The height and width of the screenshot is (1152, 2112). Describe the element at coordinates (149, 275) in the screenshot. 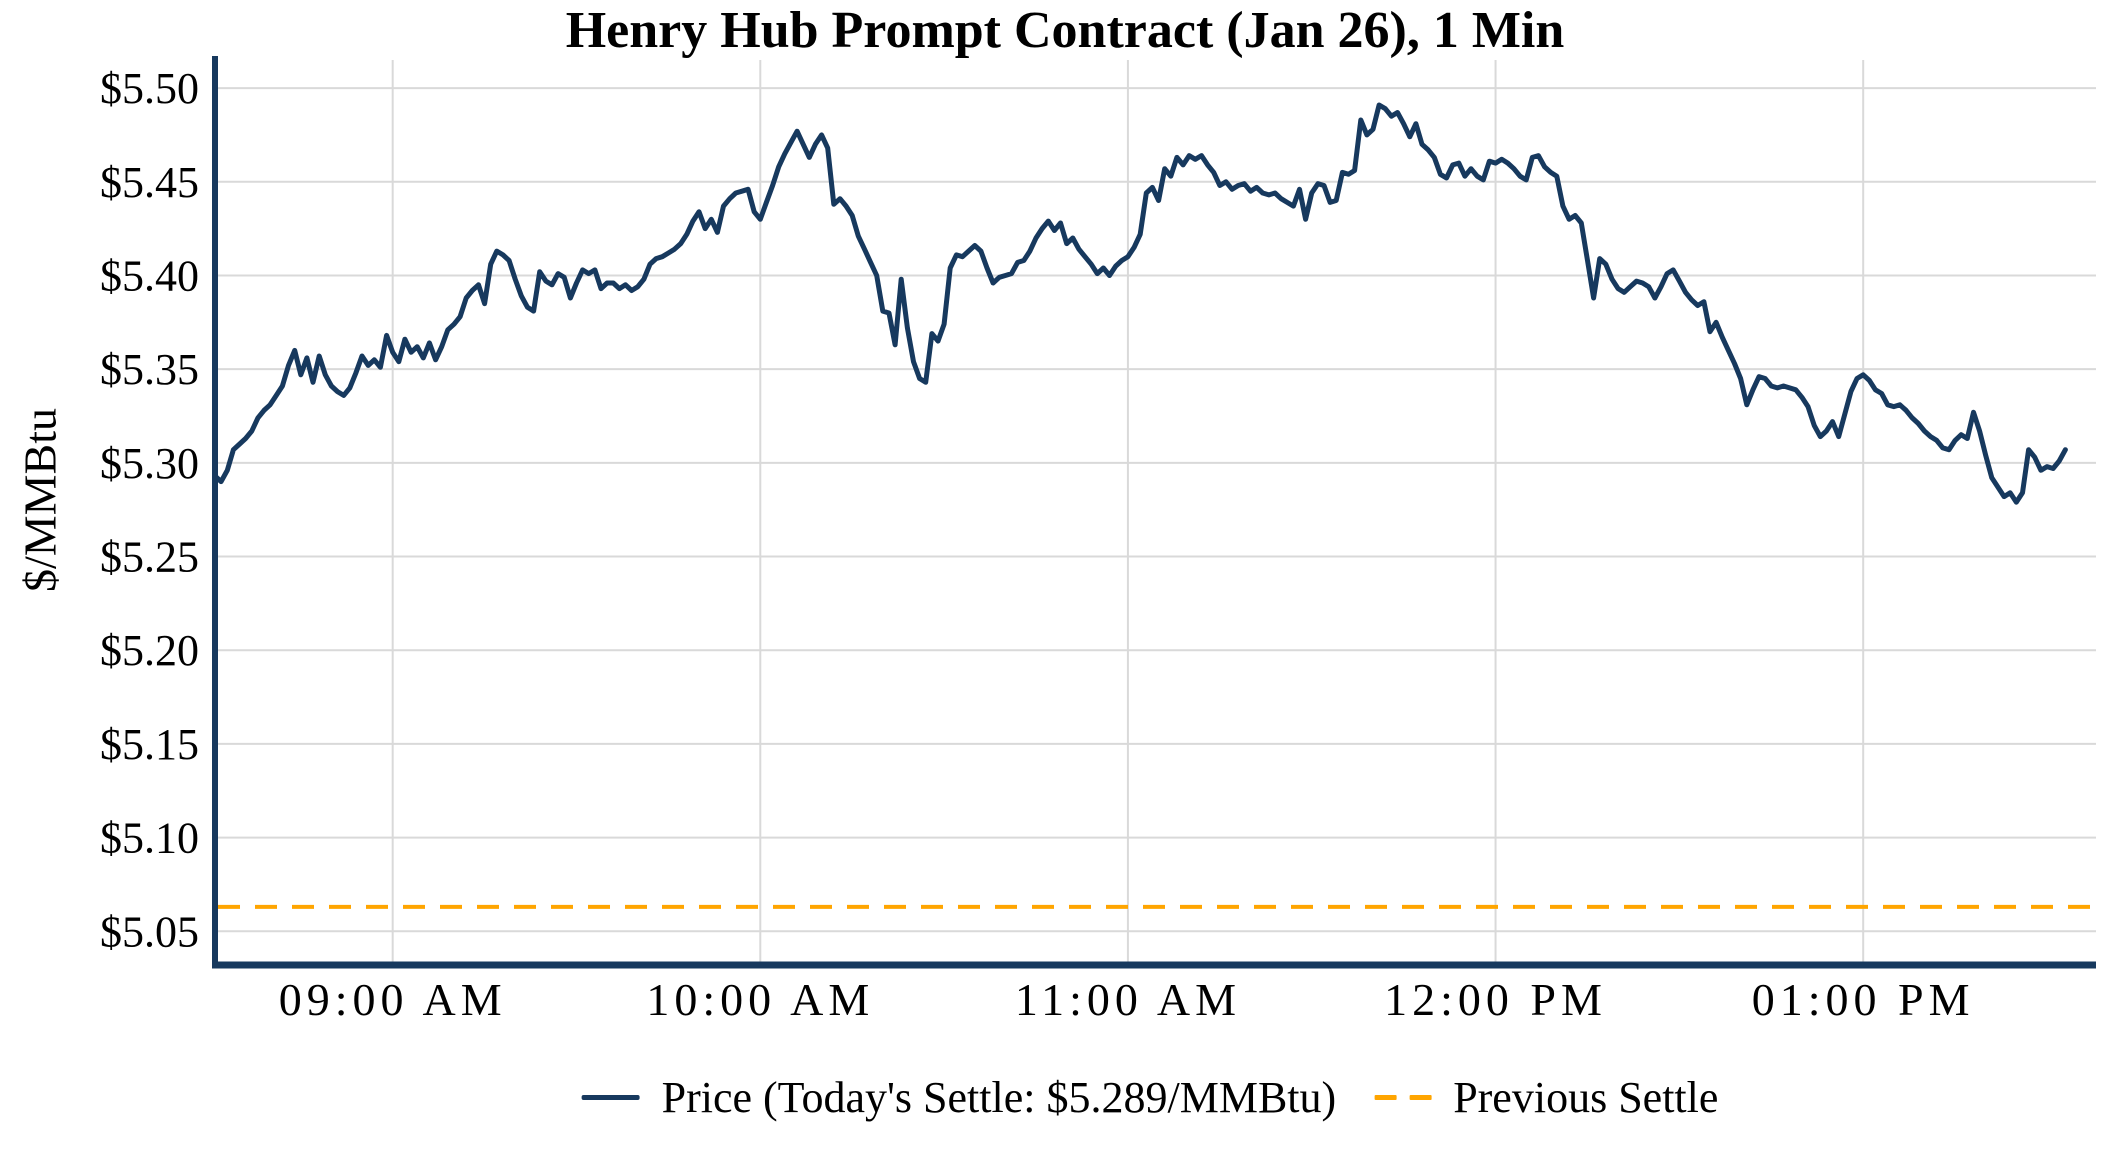

I see `y-tick-label: $5.40` at that location.